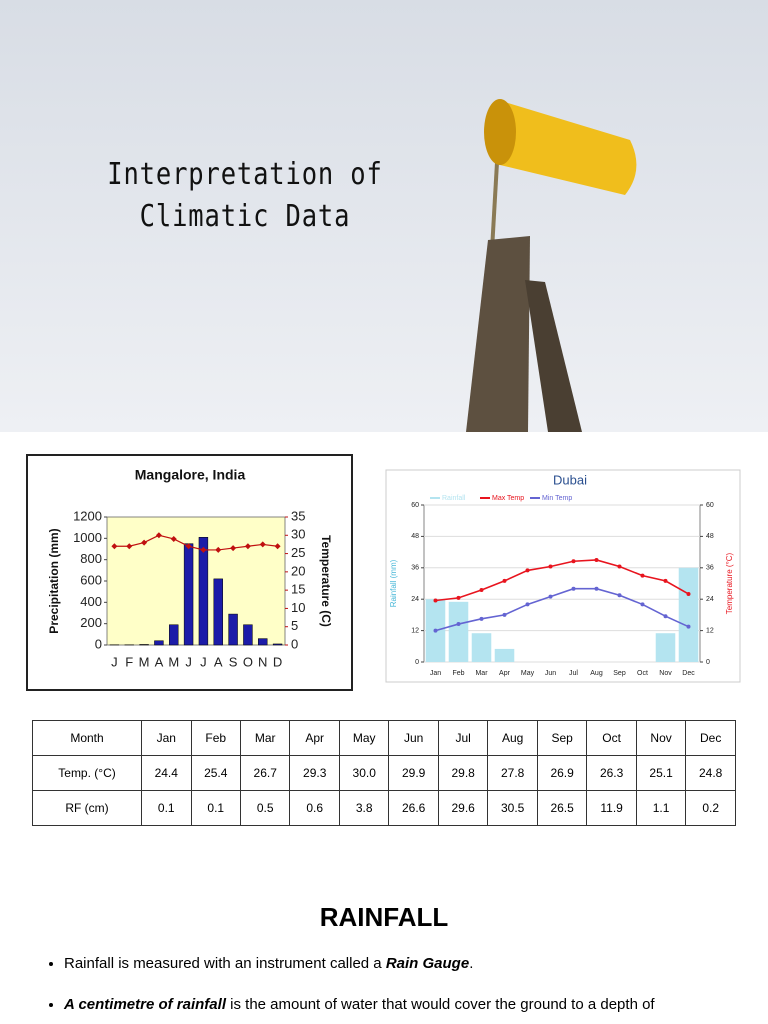 This screenshot has height=1024, width=768. I want to click on table-cell: Apr, so click(314, 738).